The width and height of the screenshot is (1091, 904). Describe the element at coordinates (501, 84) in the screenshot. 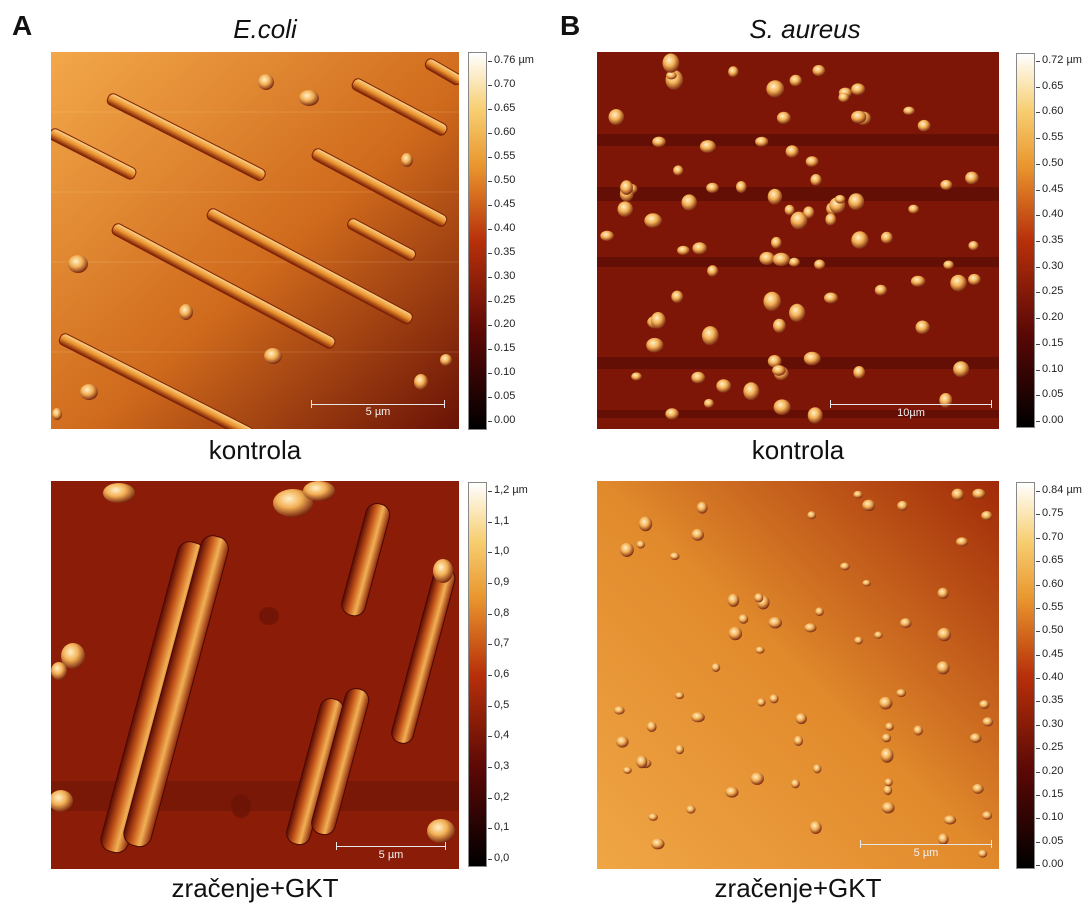

I see `colorbar-tick-label: 0.70` at that location.